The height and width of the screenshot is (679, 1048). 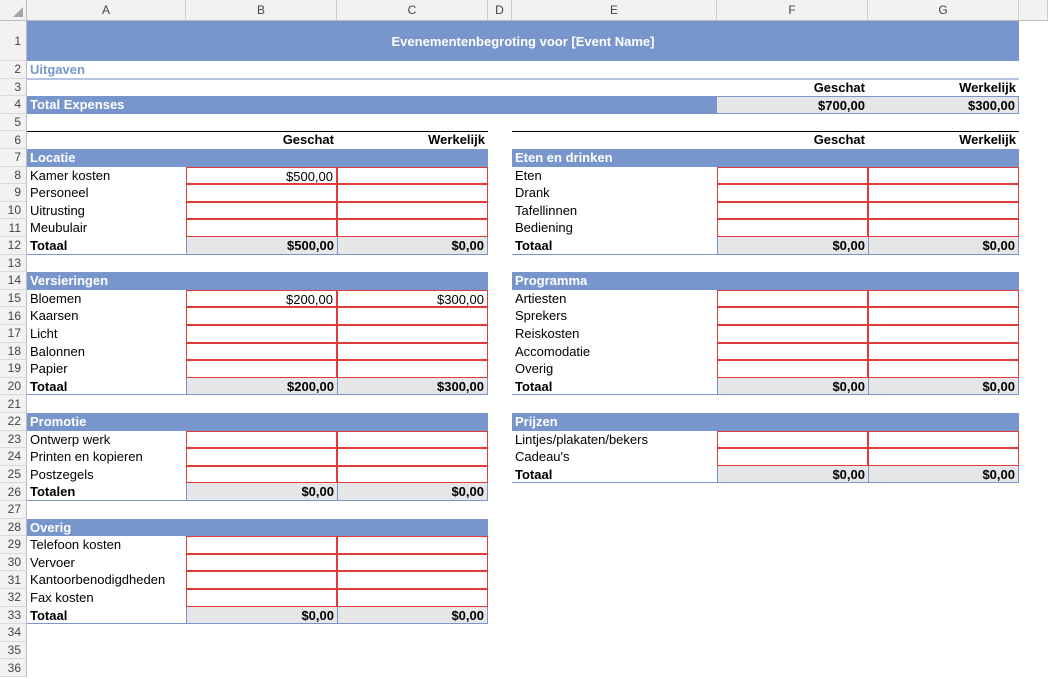 What do you see at coordinates (13, 228) in the screenshot?
I see `row-header-11: 11` at bounding box center [13, 228].